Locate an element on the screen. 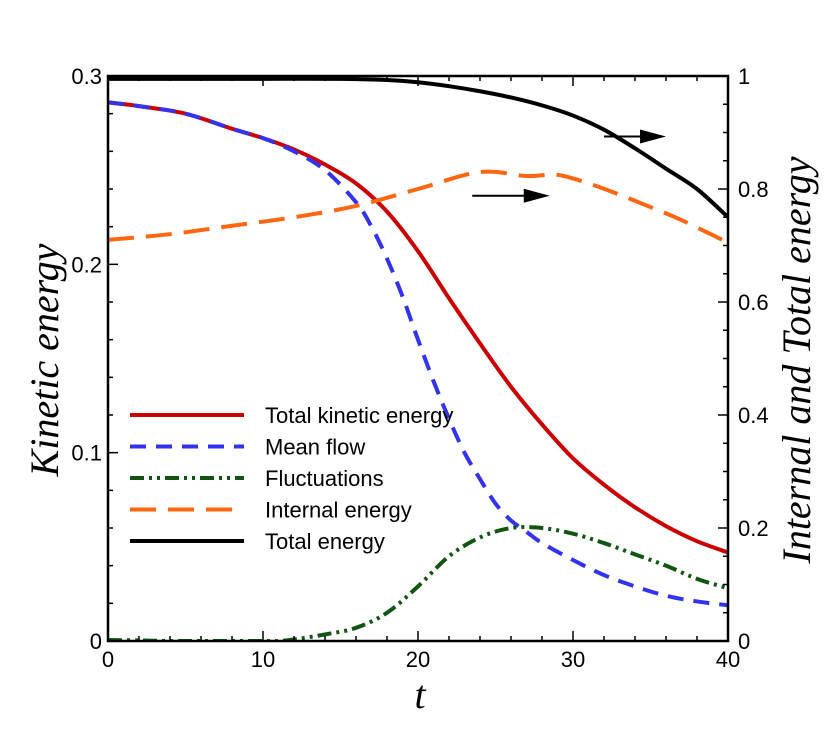  legend-label: Total energy is located at coordinates (325, 541).